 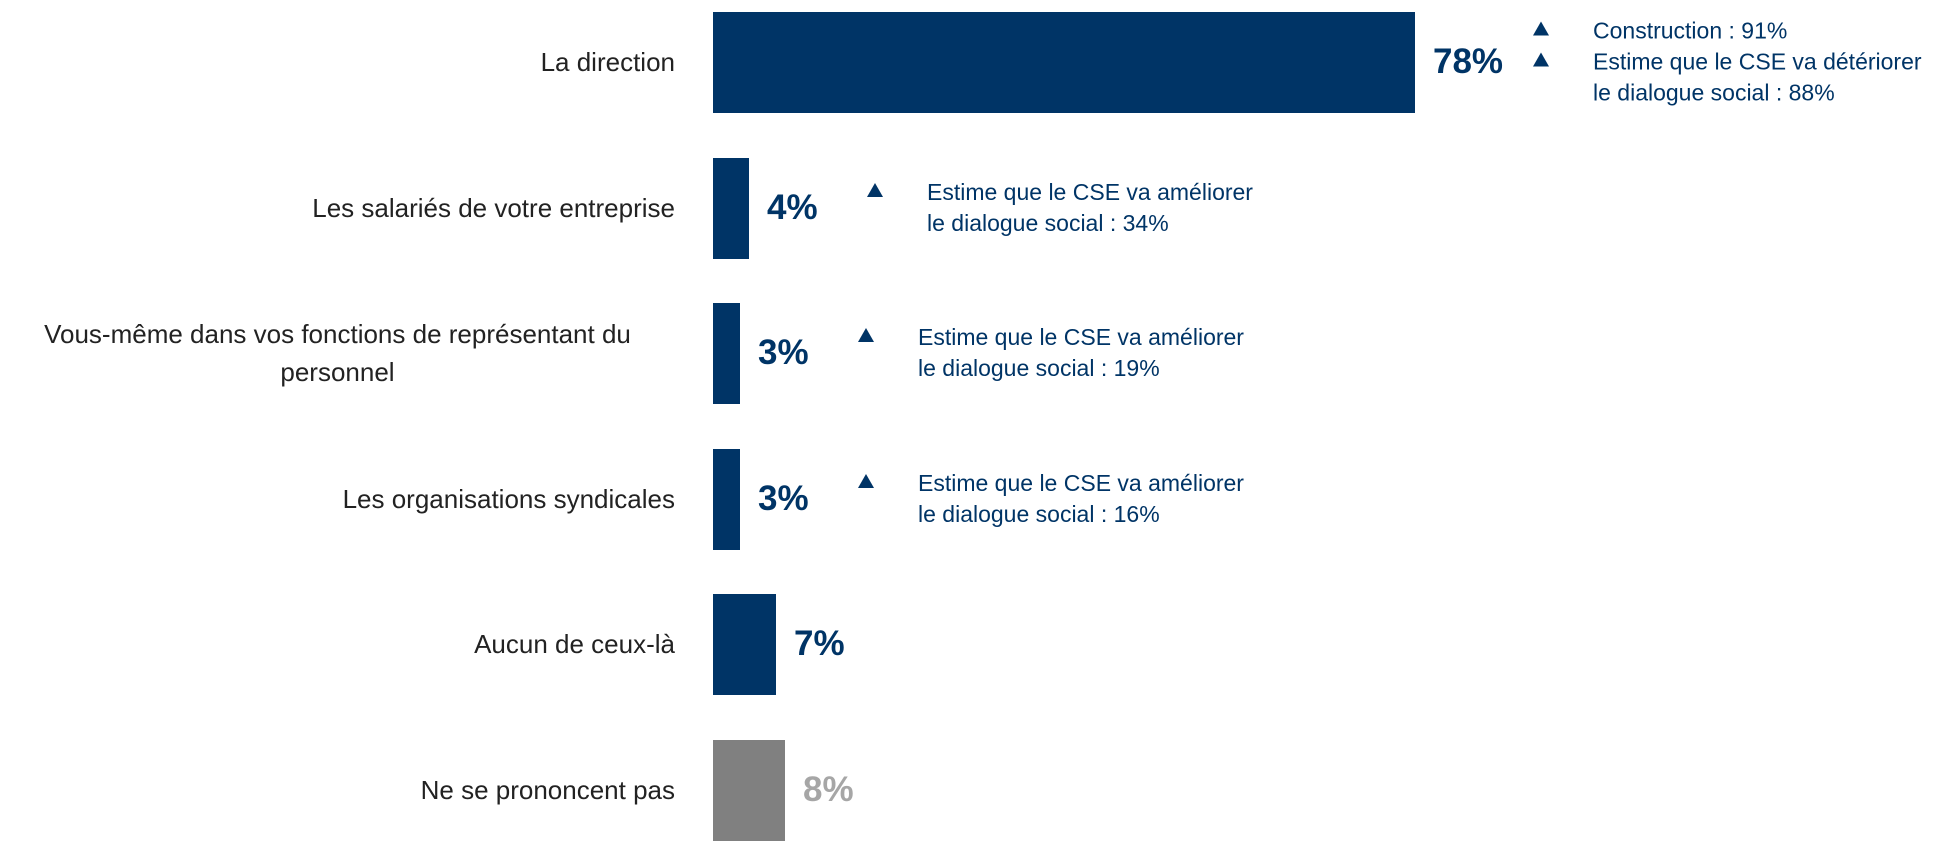 I want to click on category-label-box: Les organisations syndicales, so click(x=337, y=499).